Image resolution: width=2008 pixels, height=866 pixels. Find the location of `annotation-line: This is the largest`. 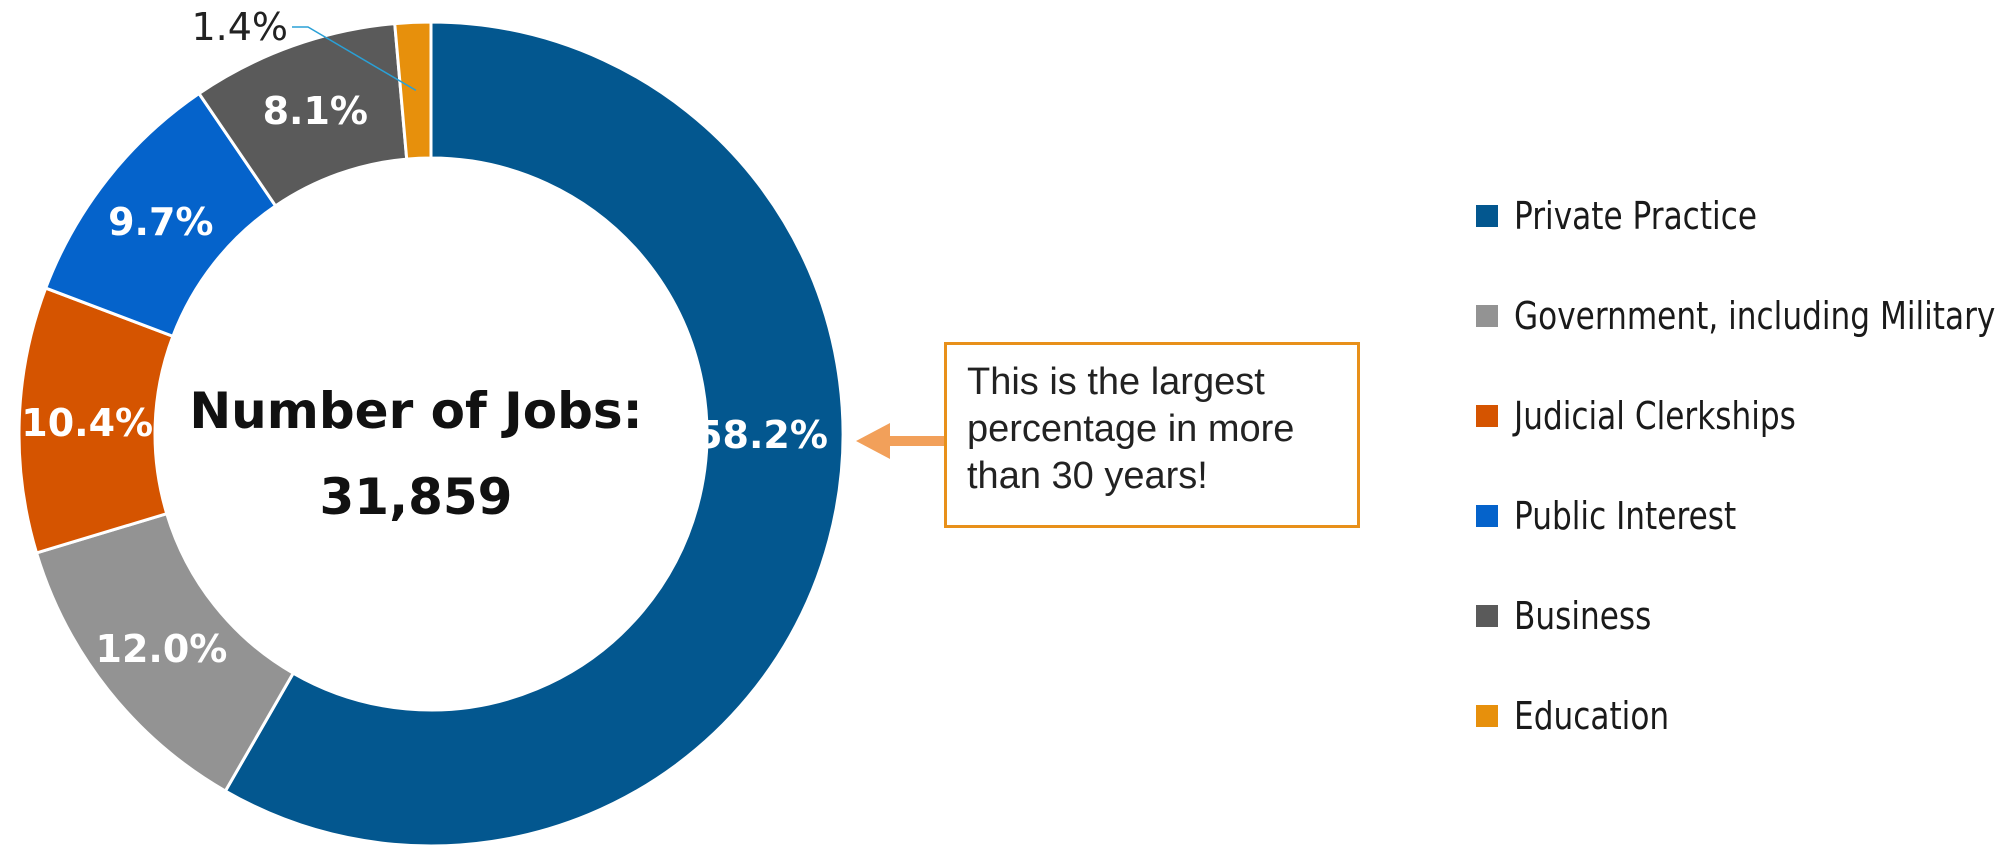

annotation-line: This is the largest is located at coordinates (1116, 382).